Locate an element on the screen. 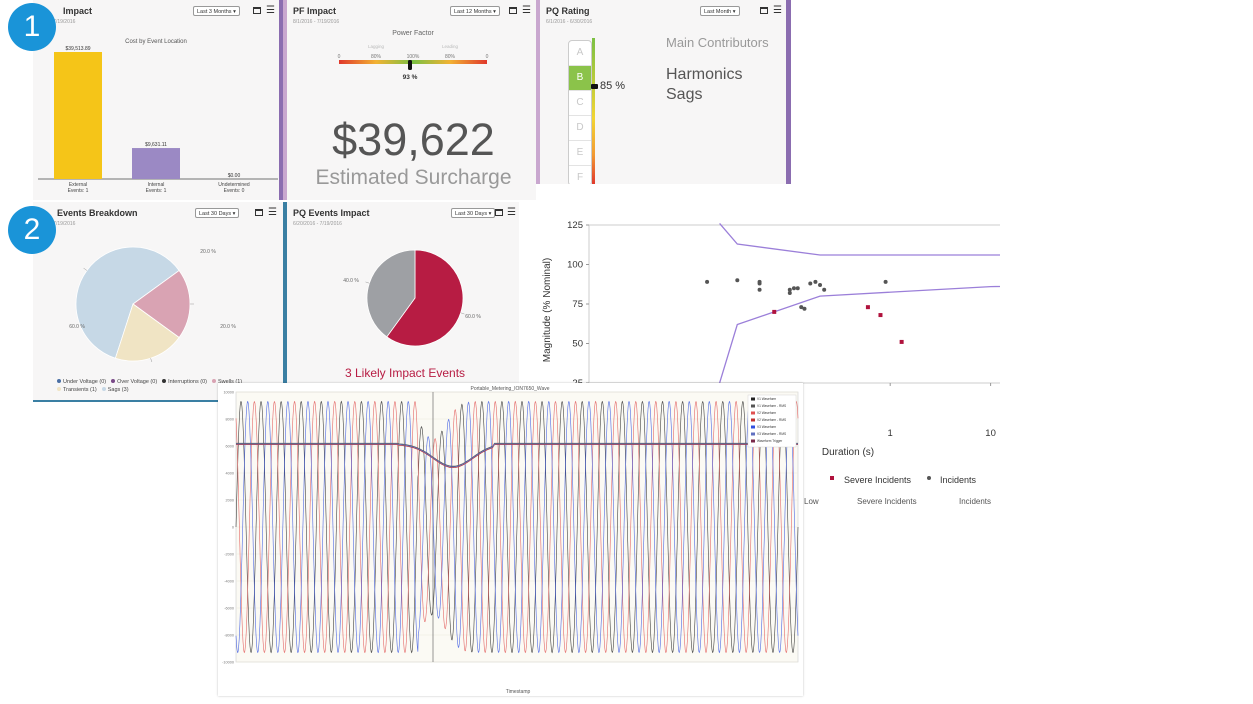 The height and width of the screenshot is (704, 1253). rating-gradient-bar is located at coordinates (593, 111).